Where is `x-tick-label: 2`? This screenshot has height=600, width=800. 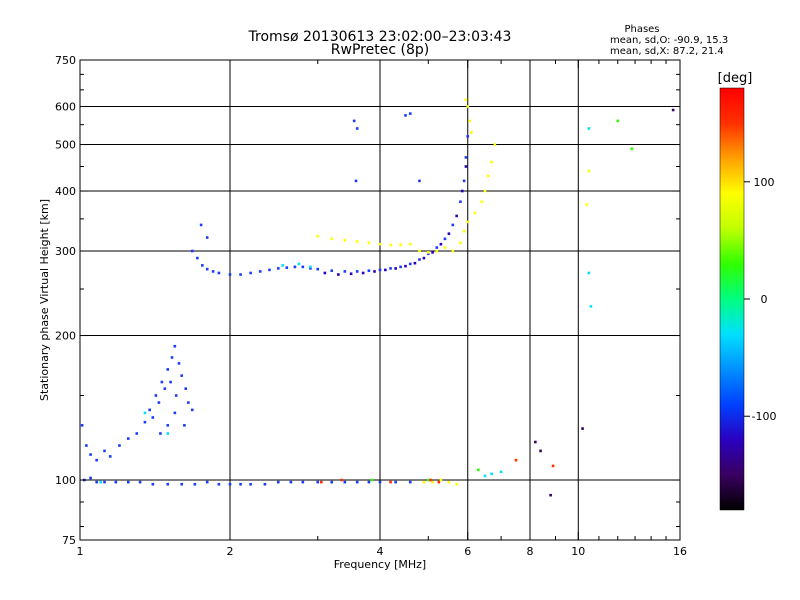 x-tick-label: 2 is located at coordinates (230, 551).